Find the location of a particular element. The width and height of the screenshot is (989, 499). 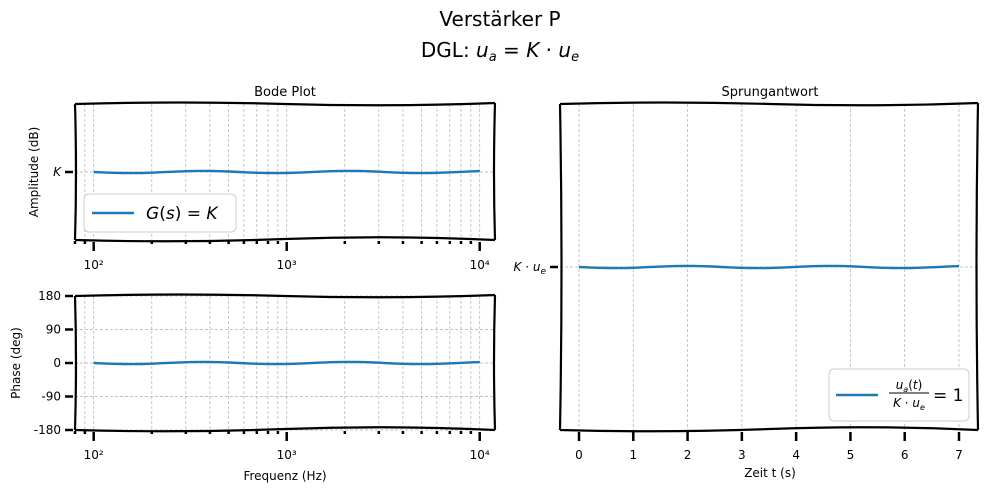

amplitude-y-ticks: K is located at coordinates (63, 172).